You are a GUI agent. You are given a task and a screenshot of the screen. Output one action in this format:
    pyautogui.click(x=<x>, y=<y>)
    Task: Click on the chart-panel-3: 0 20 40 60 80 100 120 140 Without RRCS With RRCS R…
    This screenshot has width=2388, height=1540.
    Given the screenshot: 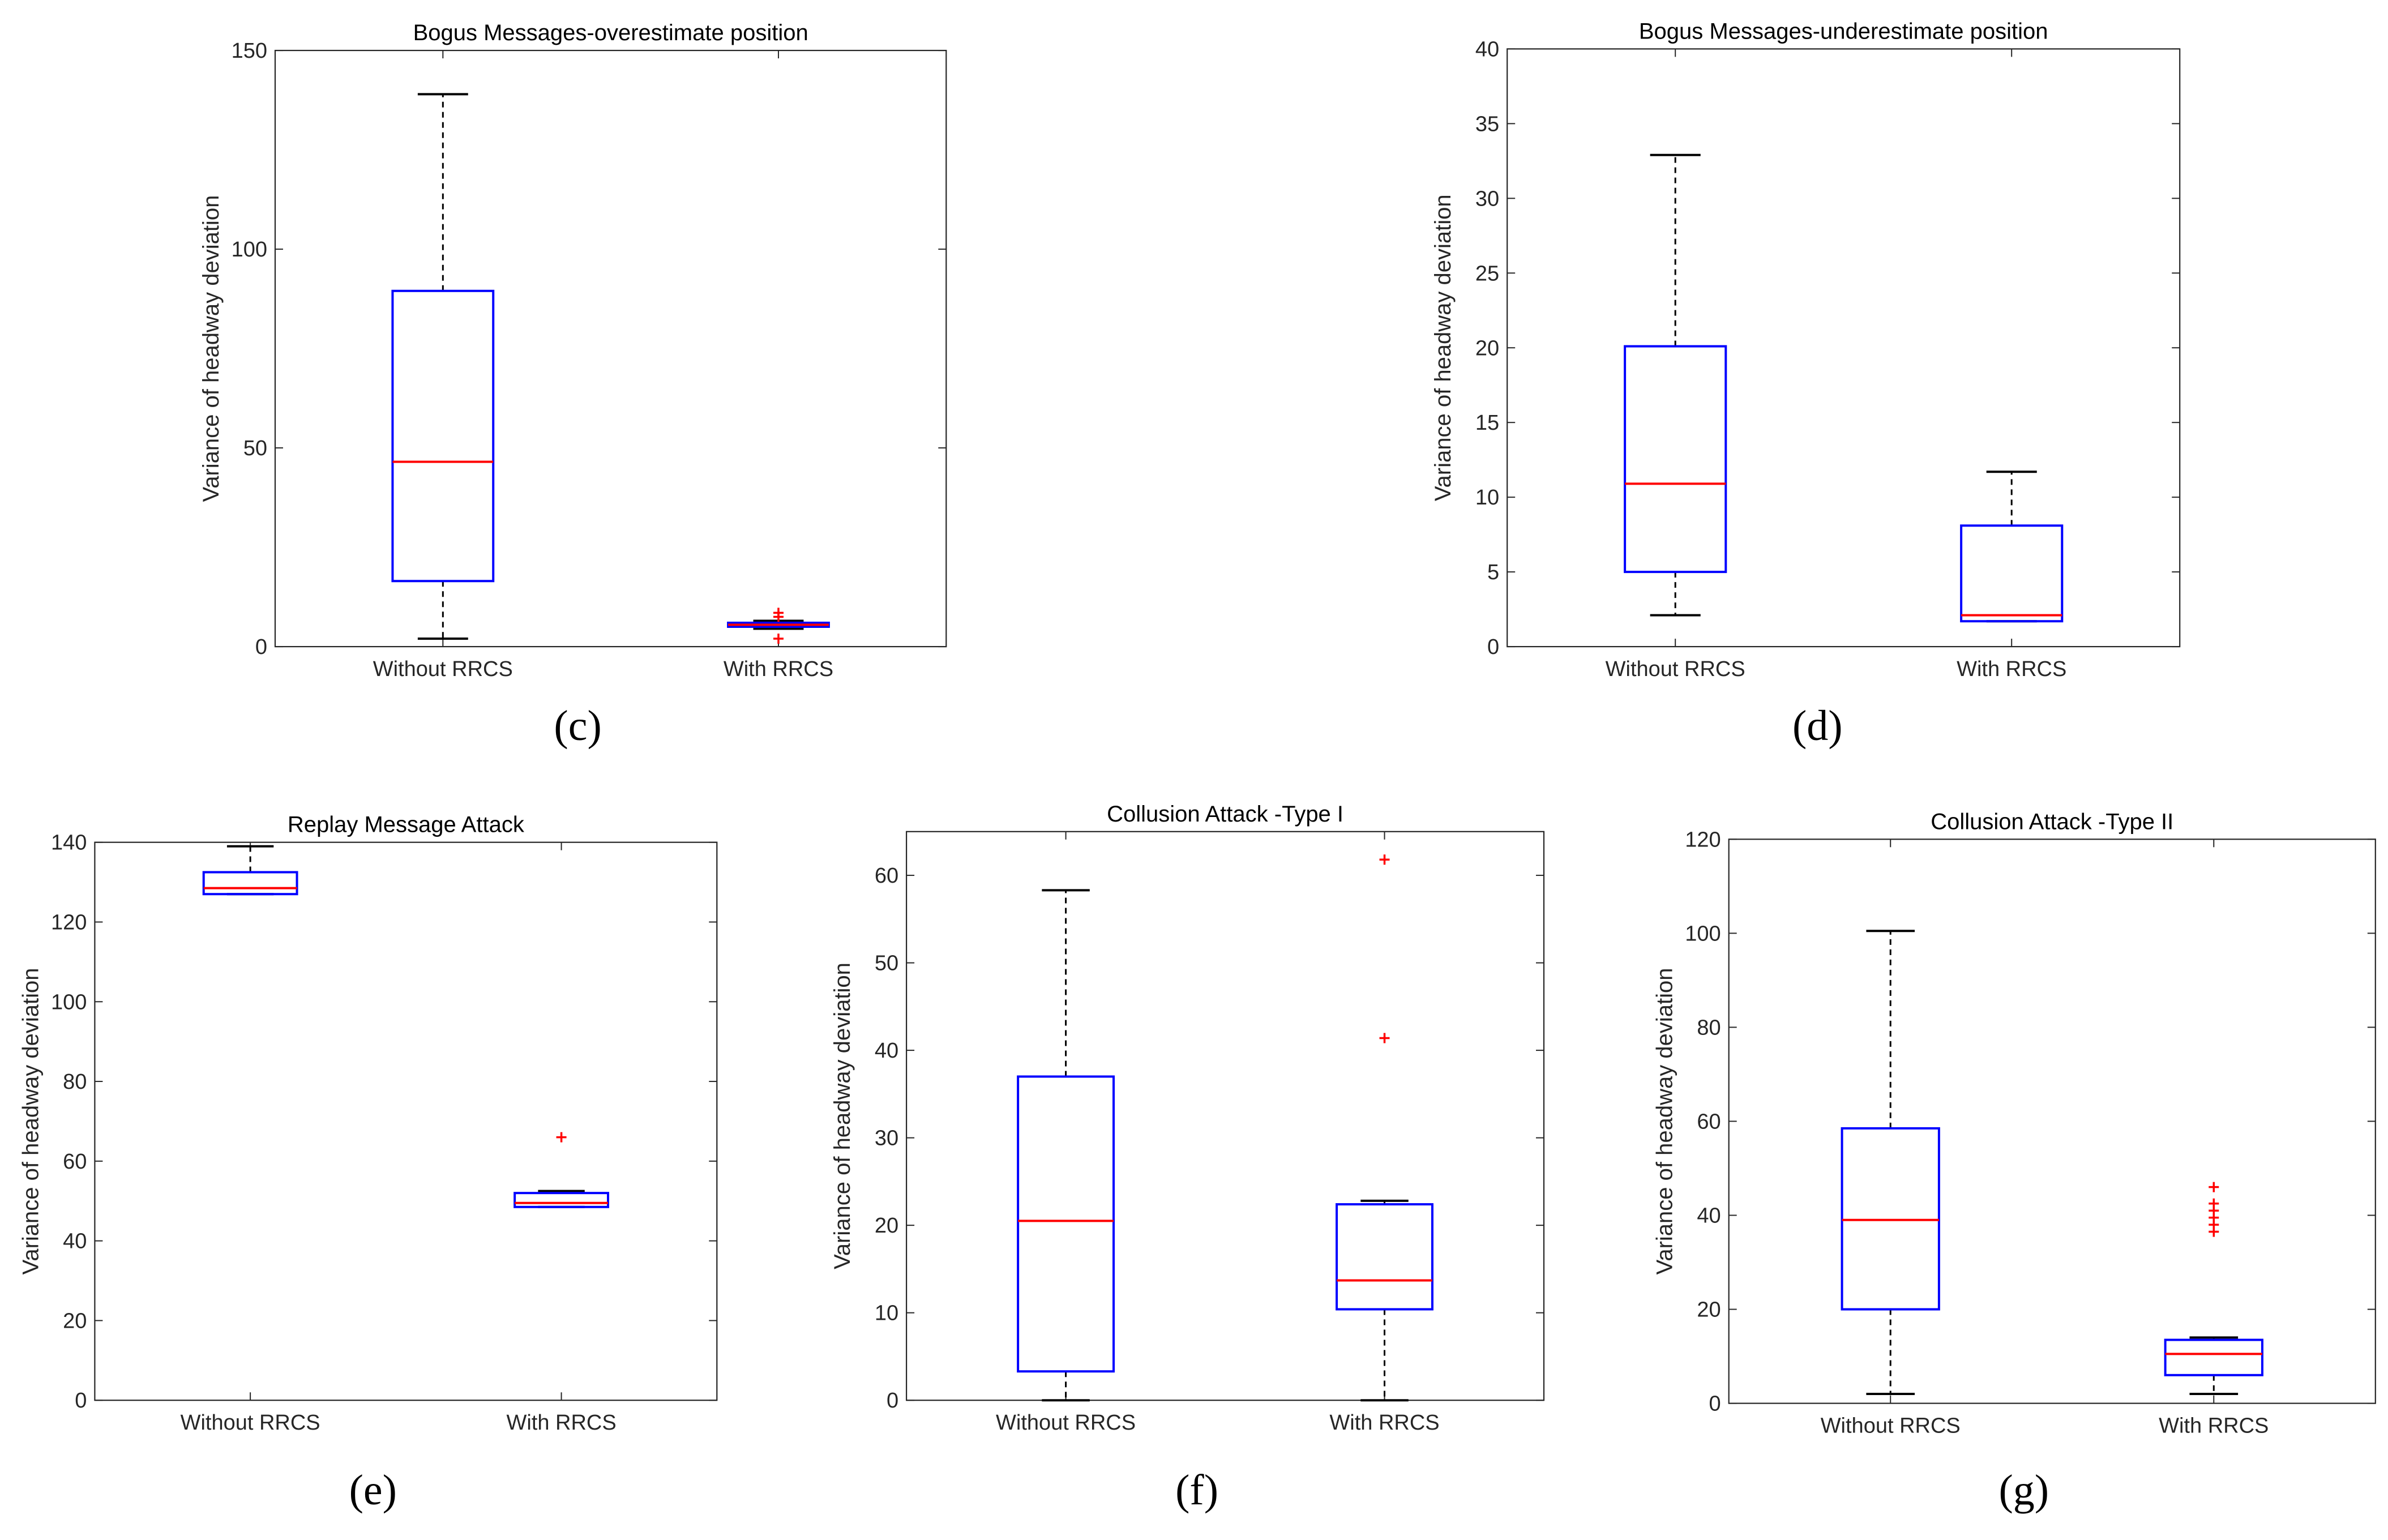 What is the action you would take?
    pyautogui.click(x=368, y=1163)
    